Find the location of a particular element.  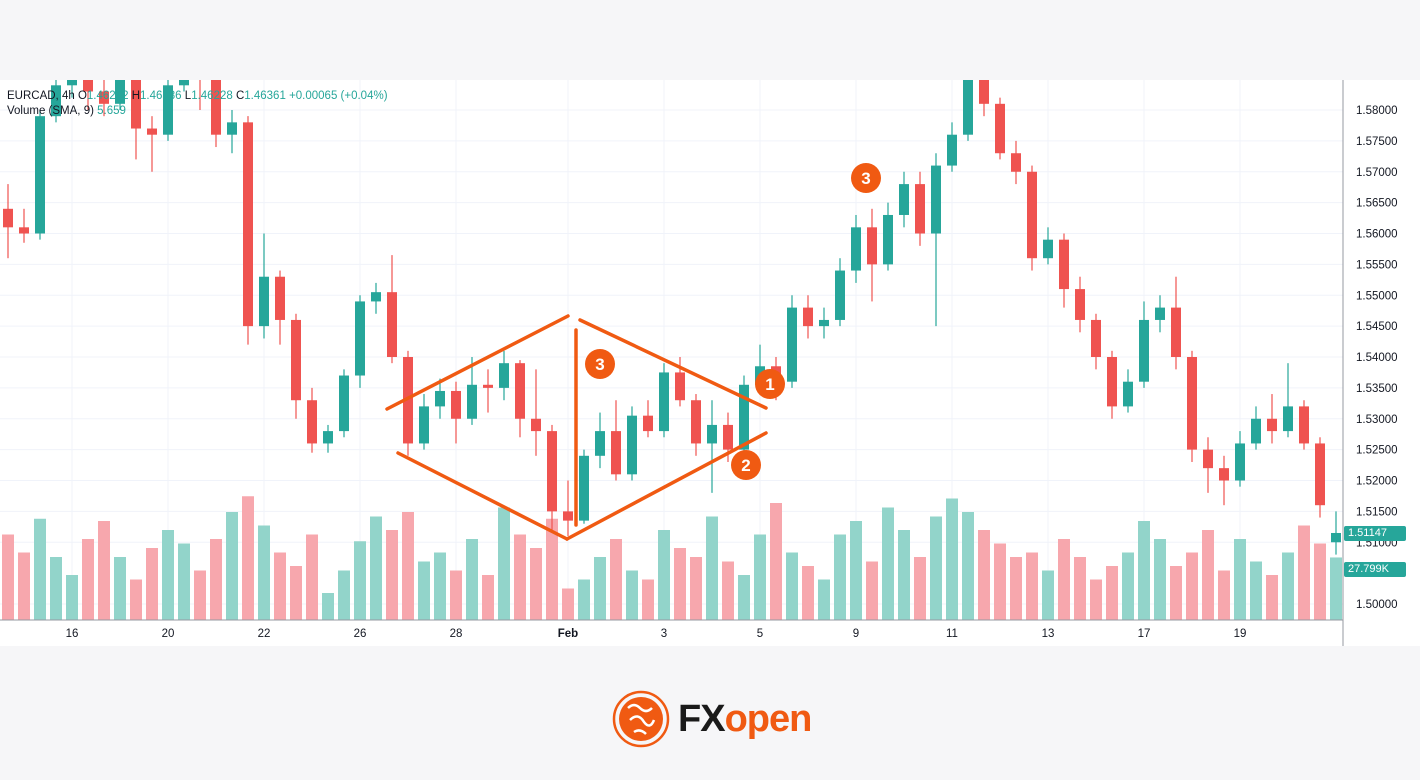

last-volume-tag: 27.799K is located at coordinates (1375, 569).